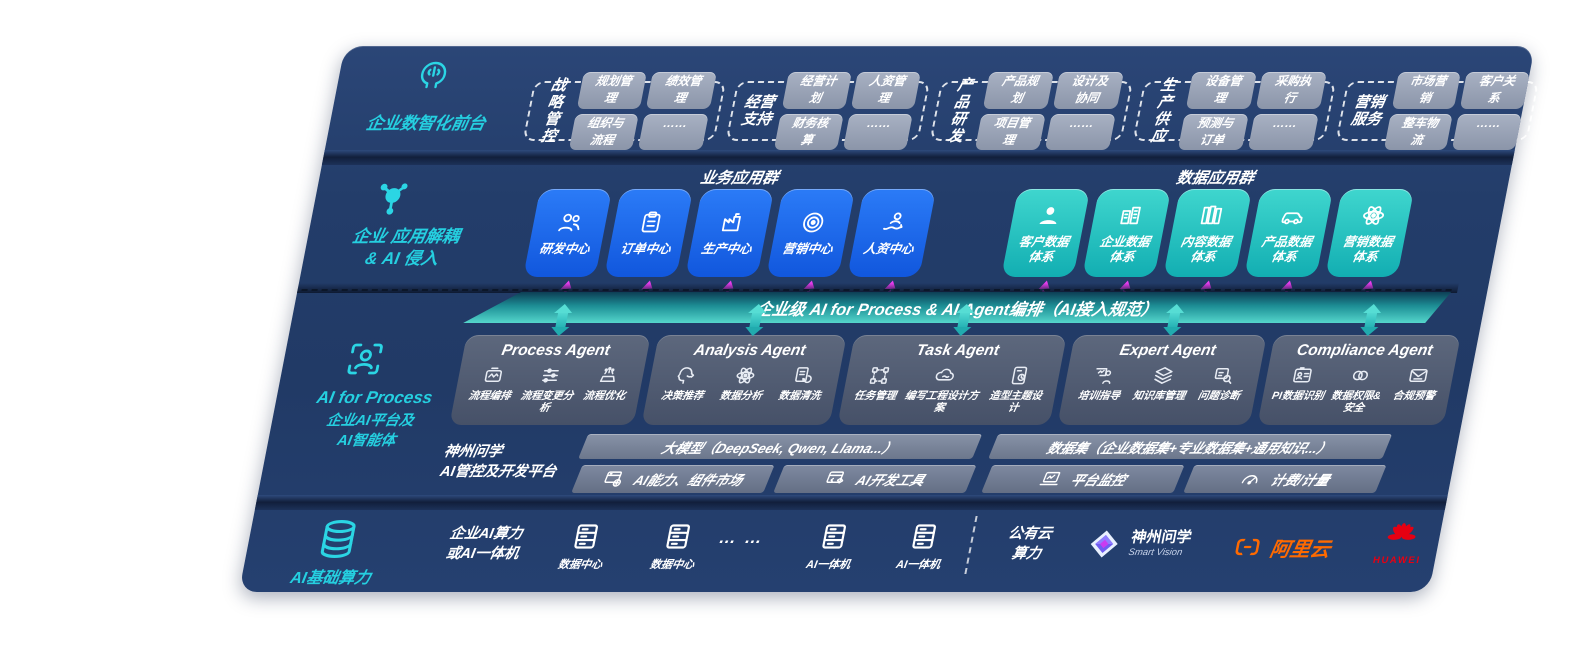 The image size is (1572, 647). Describe the element at coordinates (370, 431) in the screenshot. I see `ai-platform-label: 企业AI平台及 AI智能体` at that location.